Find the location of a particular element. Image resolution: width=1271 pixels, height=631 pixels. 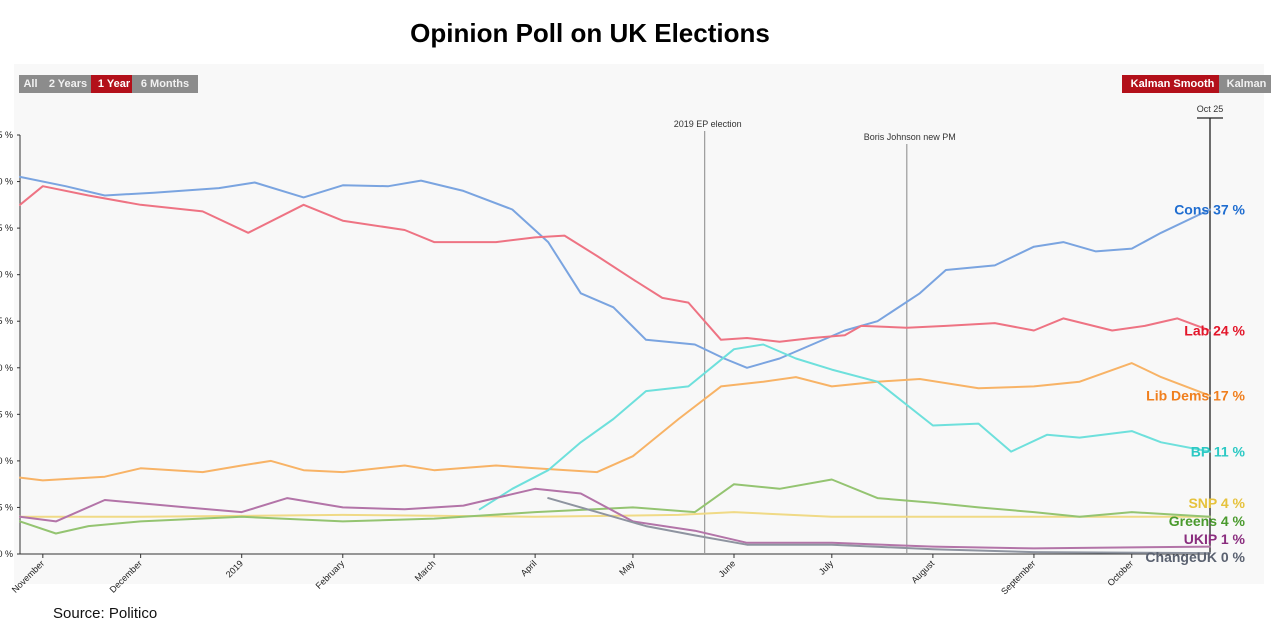

x-tick-label: December is located at coordinates (126, 576).